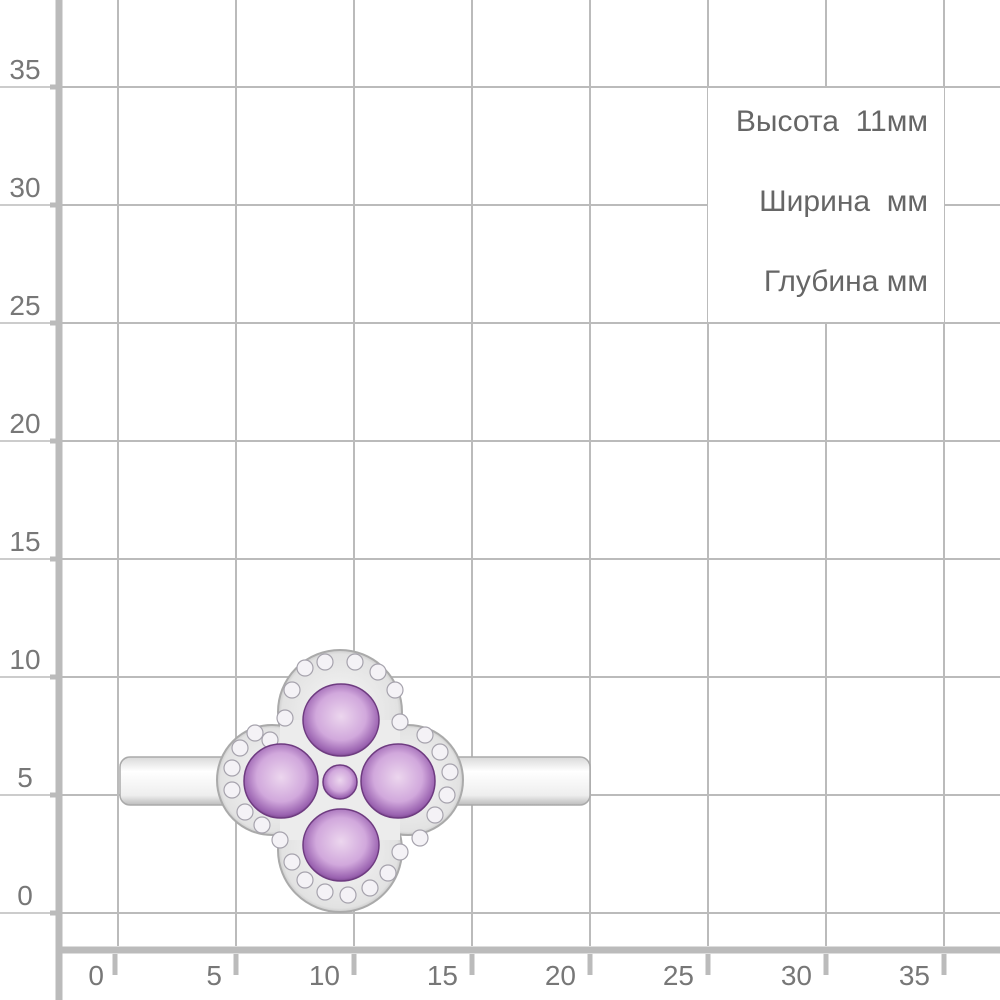 This screenshot has width=1000, height=1000. Describe the element at coordinates (442, 975) in the screenshot. I see `x-axis-label: 15` at that location.